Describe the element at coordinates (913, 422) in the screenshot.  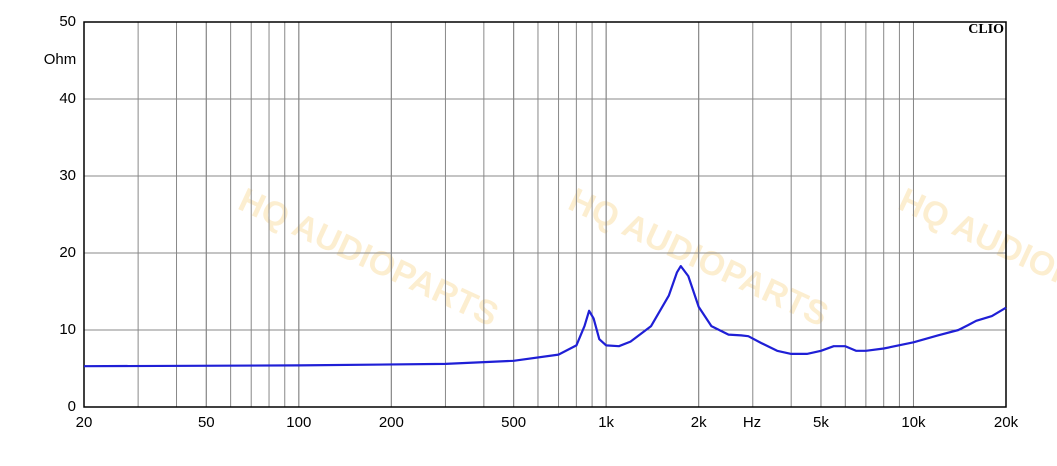
I see `x-tick-label: 10k` at that location.